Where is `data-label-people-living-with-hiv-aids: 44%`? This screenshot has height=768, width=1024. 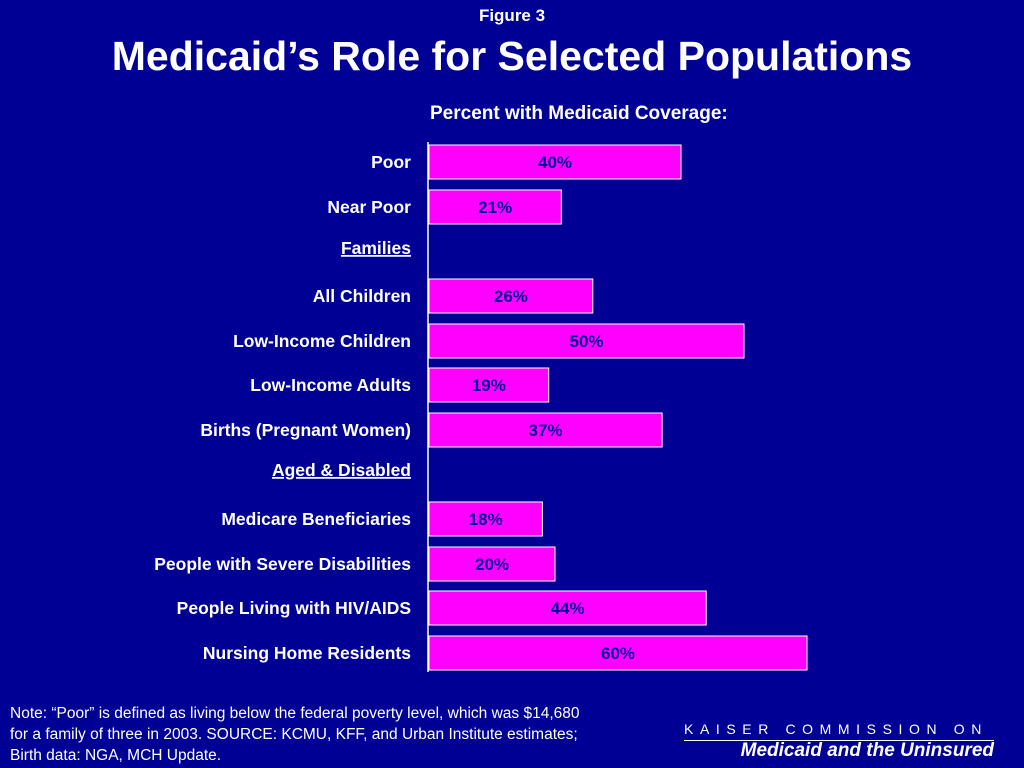
data-label-people-living-with-hiv-aids: 44% is located at coordinates (568, 608).